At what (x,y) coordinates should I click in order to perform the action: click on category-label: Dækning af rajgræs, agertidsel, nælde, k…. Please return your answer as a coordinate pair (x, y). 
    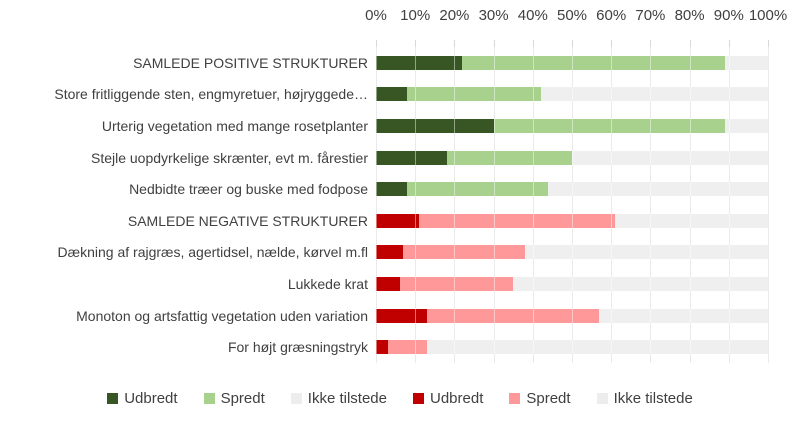
    Looking at the image, I should click on (212, 252).